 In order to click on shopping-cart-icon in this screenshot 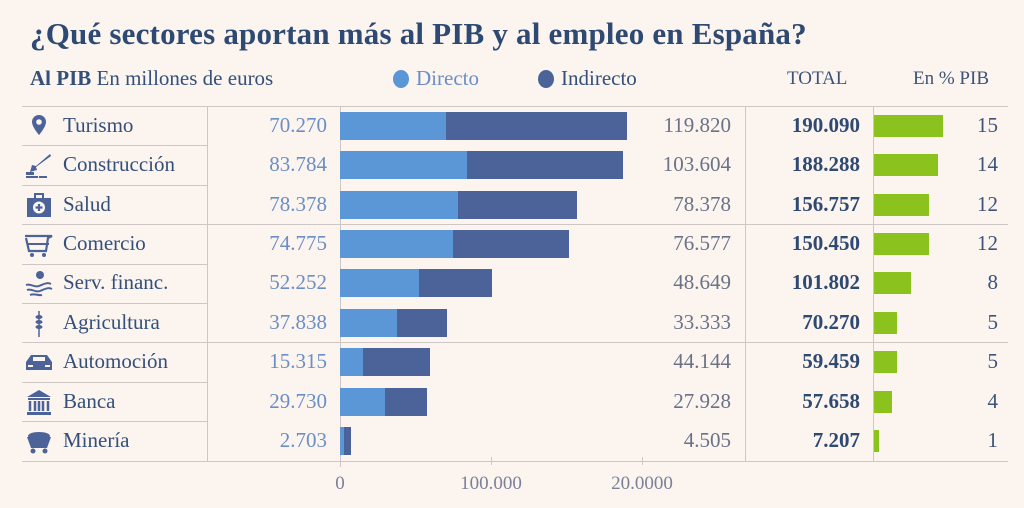, I will do `click(39, 244)`.